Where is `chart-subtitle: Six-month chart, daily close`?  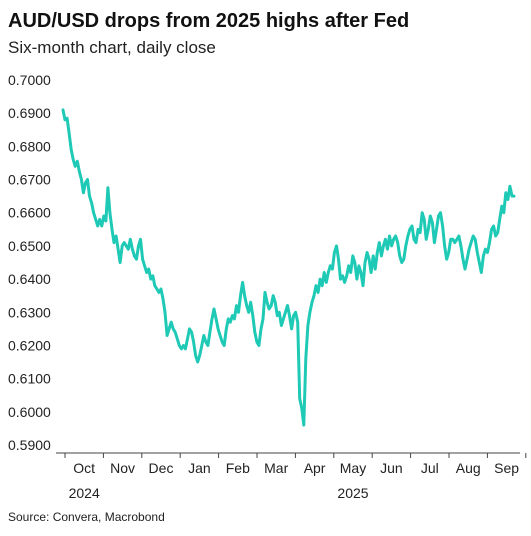
chart-subtitle: Six-month chart, daily close is located at coordinates (112, 47).